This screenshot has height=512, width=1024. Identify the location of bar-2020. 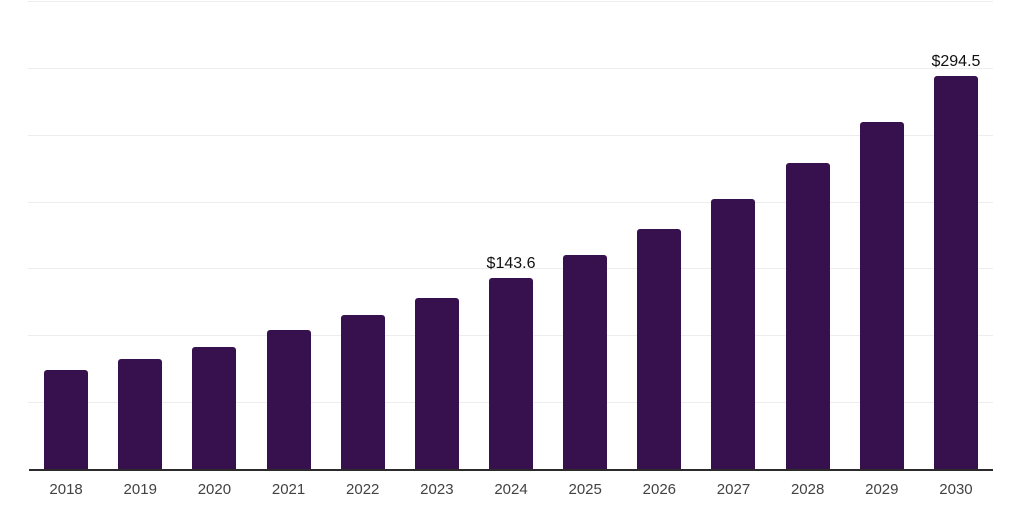
(214, 408).